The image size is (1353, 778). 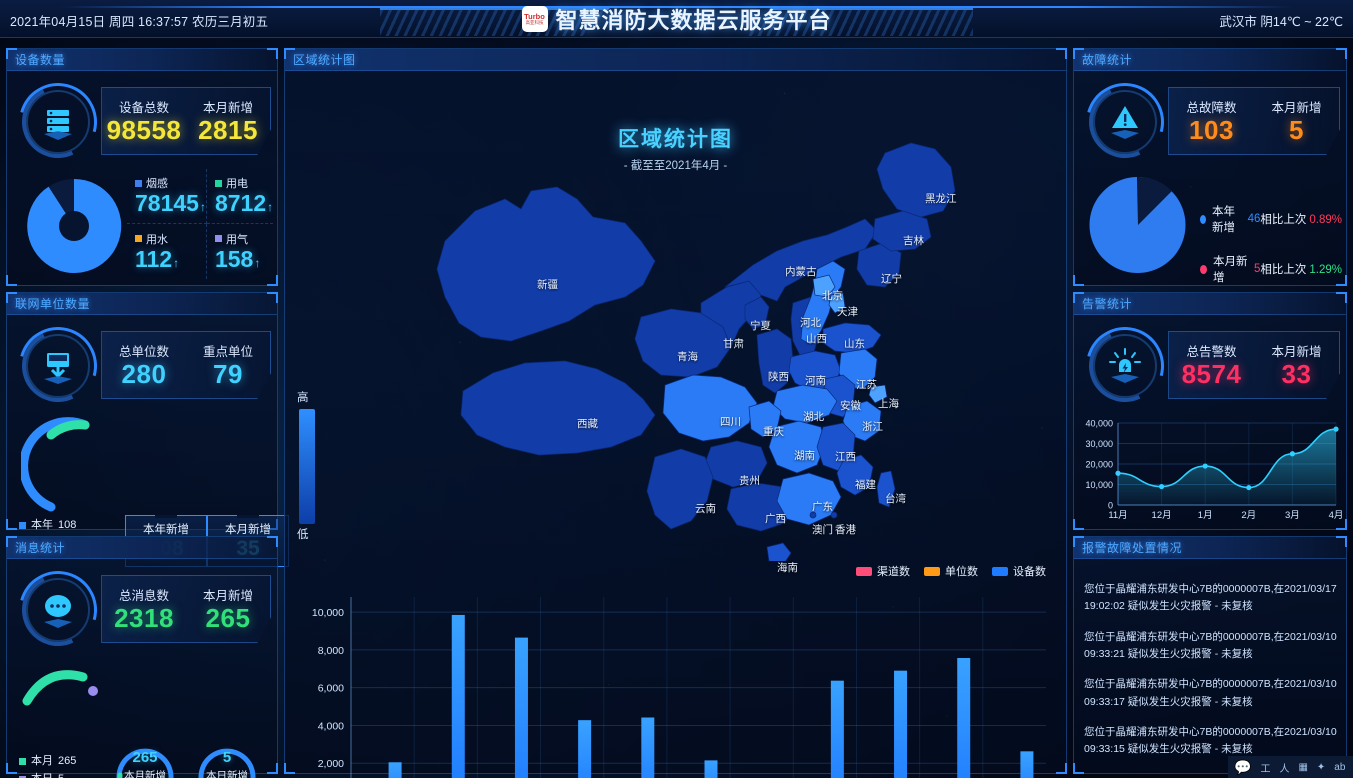 I want to click on device-total-cell: 设备总数 98558, so click(x=144, y=121).